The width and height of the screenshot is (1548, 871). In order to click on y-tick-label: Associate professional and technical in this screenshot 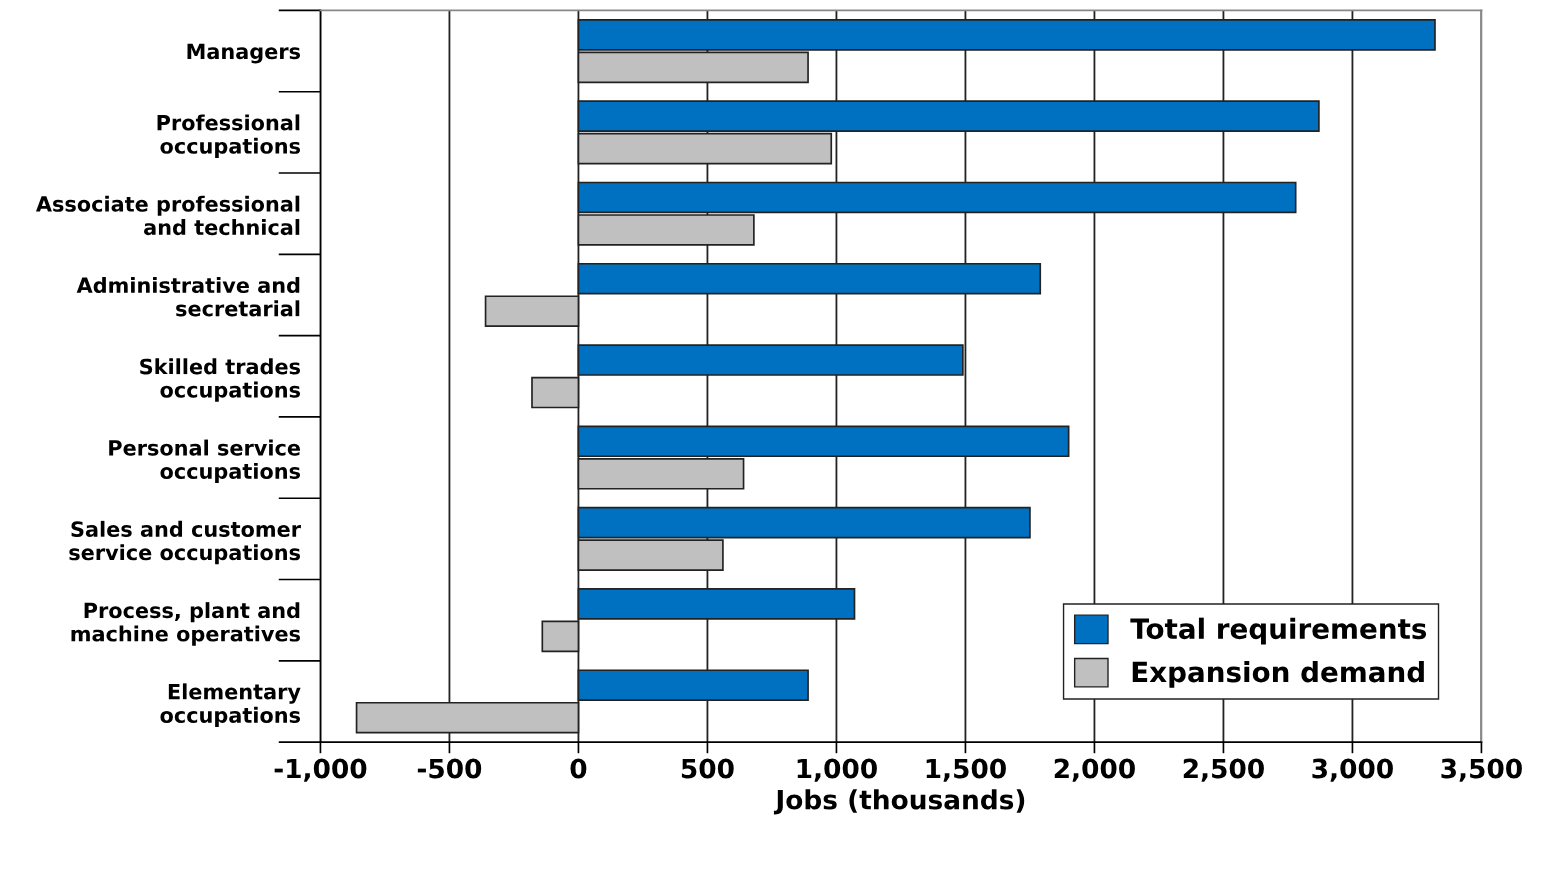, I will do `click(167, 215)`.